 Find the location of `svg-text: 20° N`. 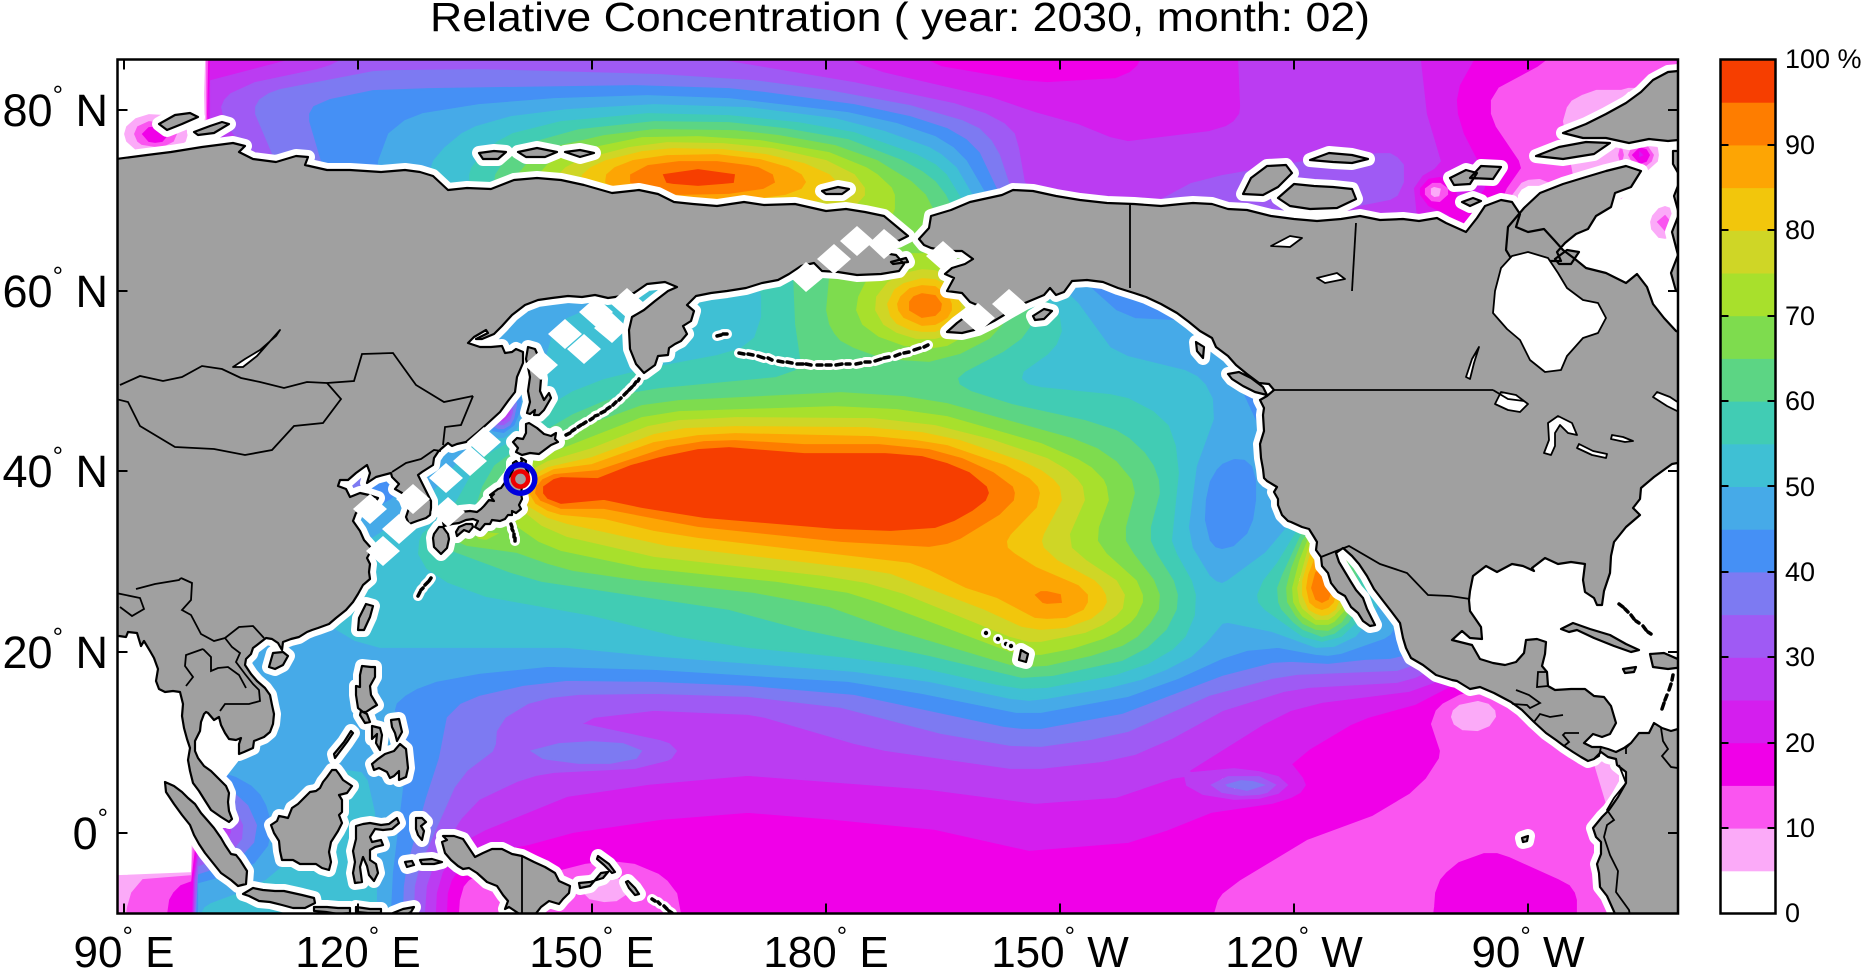

svg-text: 20° N is located at coordinates (55, 650).